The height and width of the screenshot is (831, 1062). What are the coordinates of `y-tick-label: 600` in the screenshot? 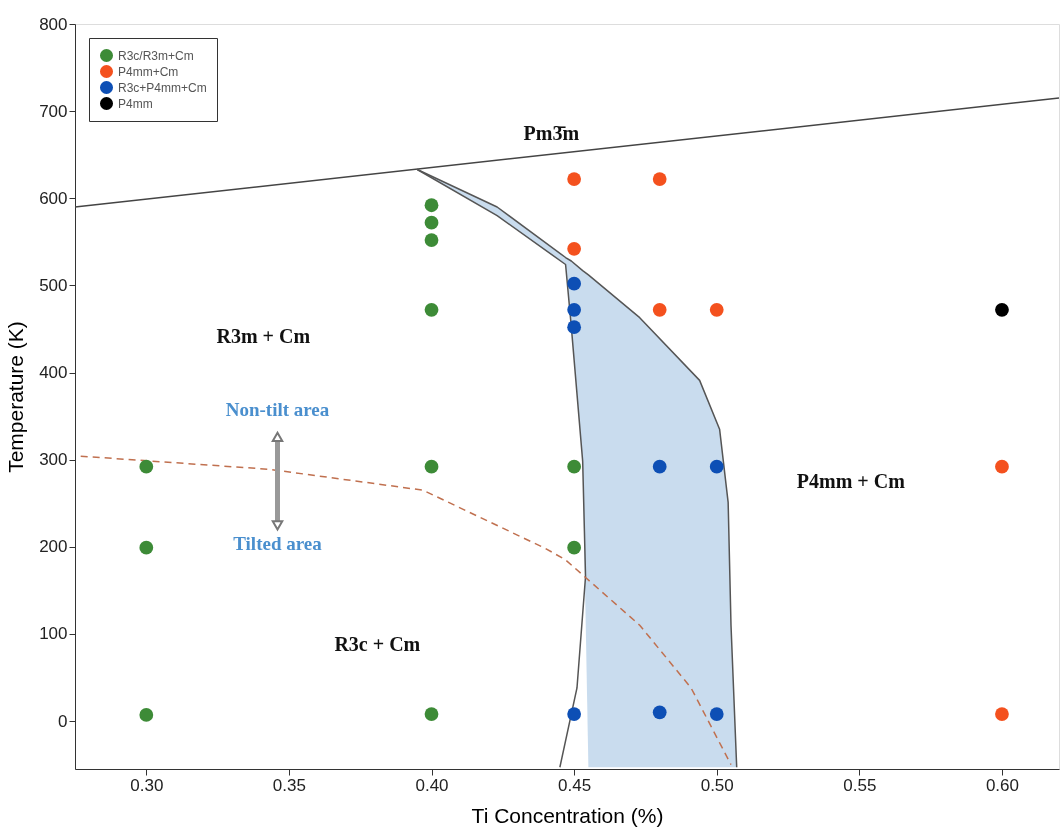 It's located at (53, 198).